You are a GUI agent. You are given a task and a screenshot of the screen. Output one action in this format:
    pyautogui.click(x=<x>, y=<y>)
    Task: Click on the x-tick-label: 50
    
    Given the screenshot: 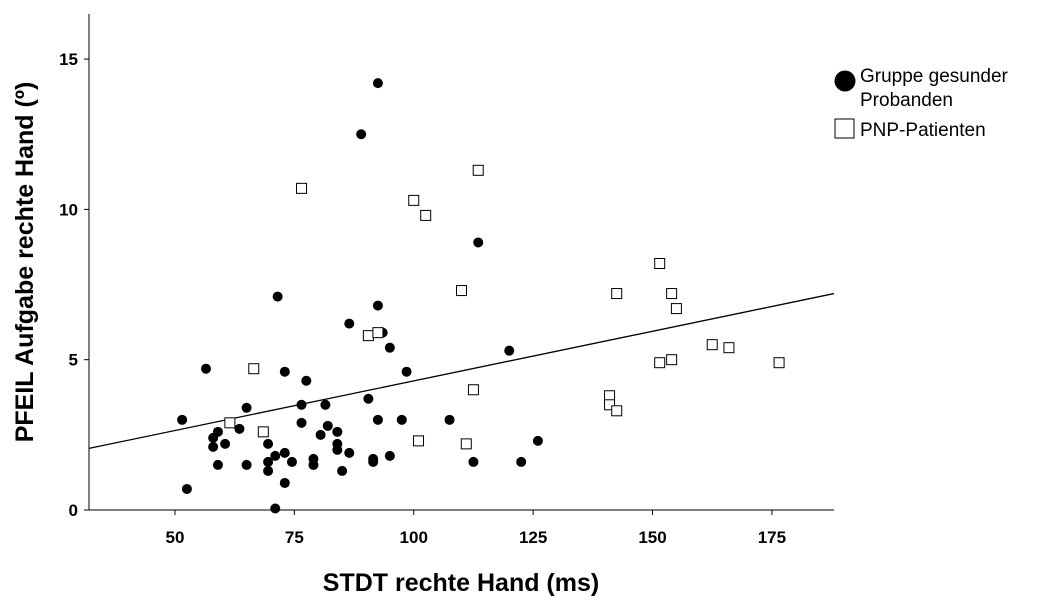 What is the action you would take?
    pyautogui.click(x=175, y=537)
    